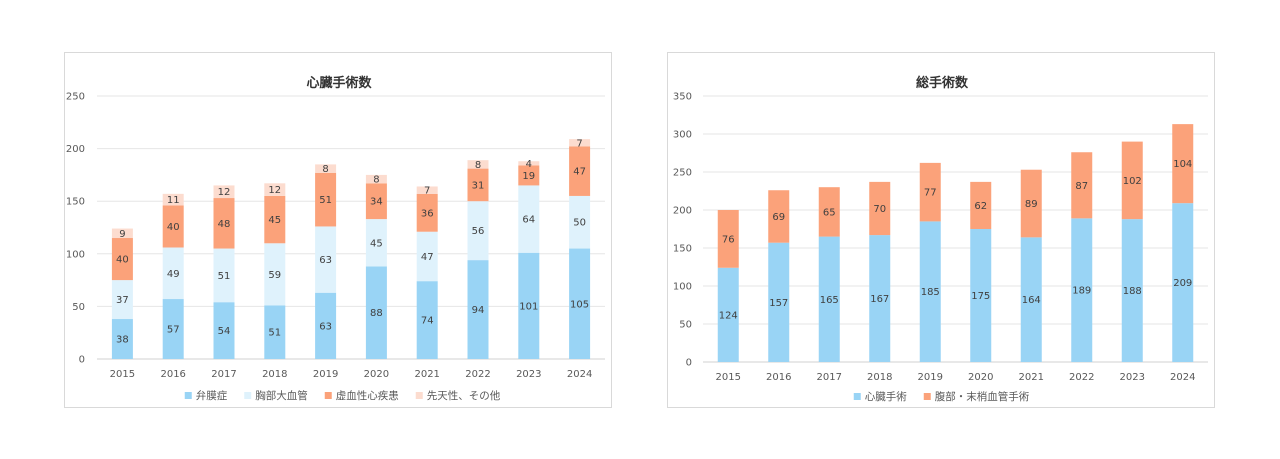  I want to click on data-label: 59, so click(274, 275).